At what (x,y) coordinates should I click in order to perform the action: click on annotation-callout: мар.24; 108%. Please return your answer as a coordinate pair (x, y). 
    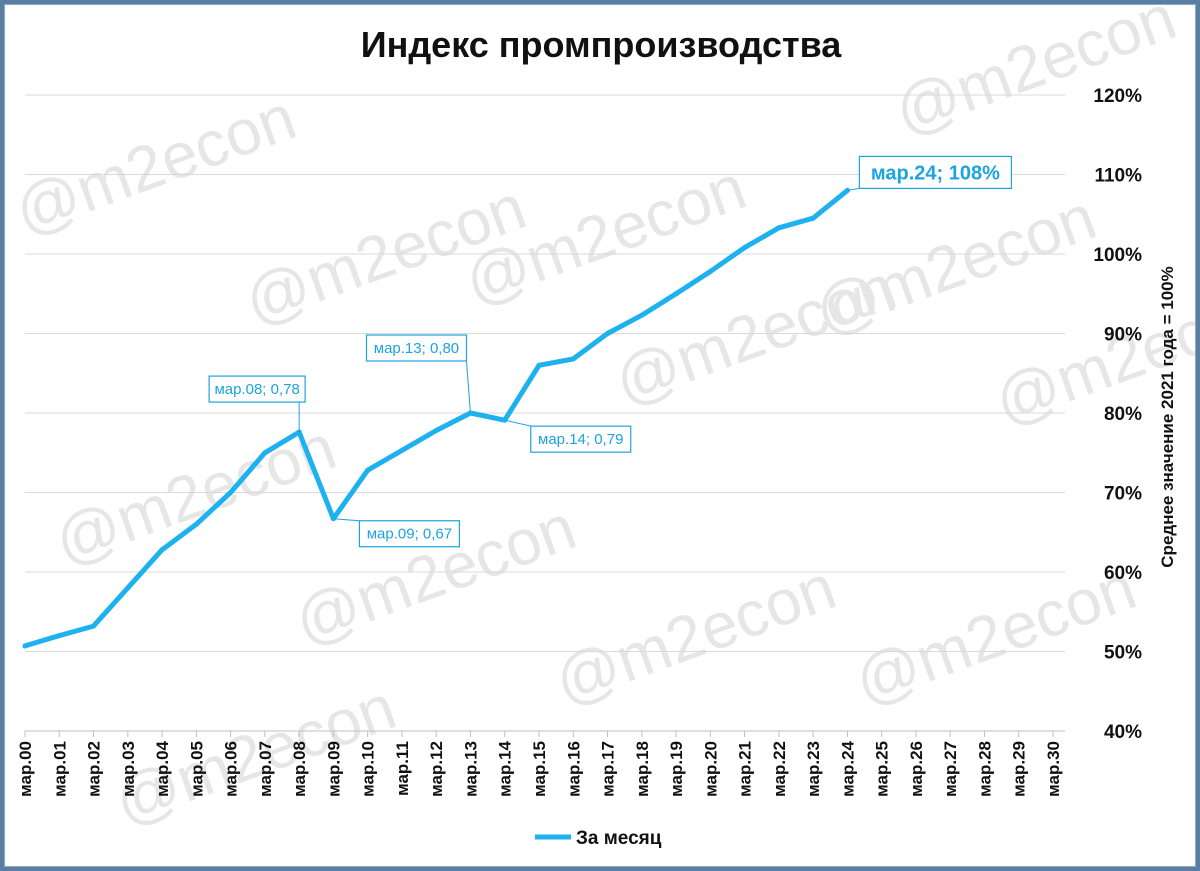
    Looking at the image, I should click on (930, 173).